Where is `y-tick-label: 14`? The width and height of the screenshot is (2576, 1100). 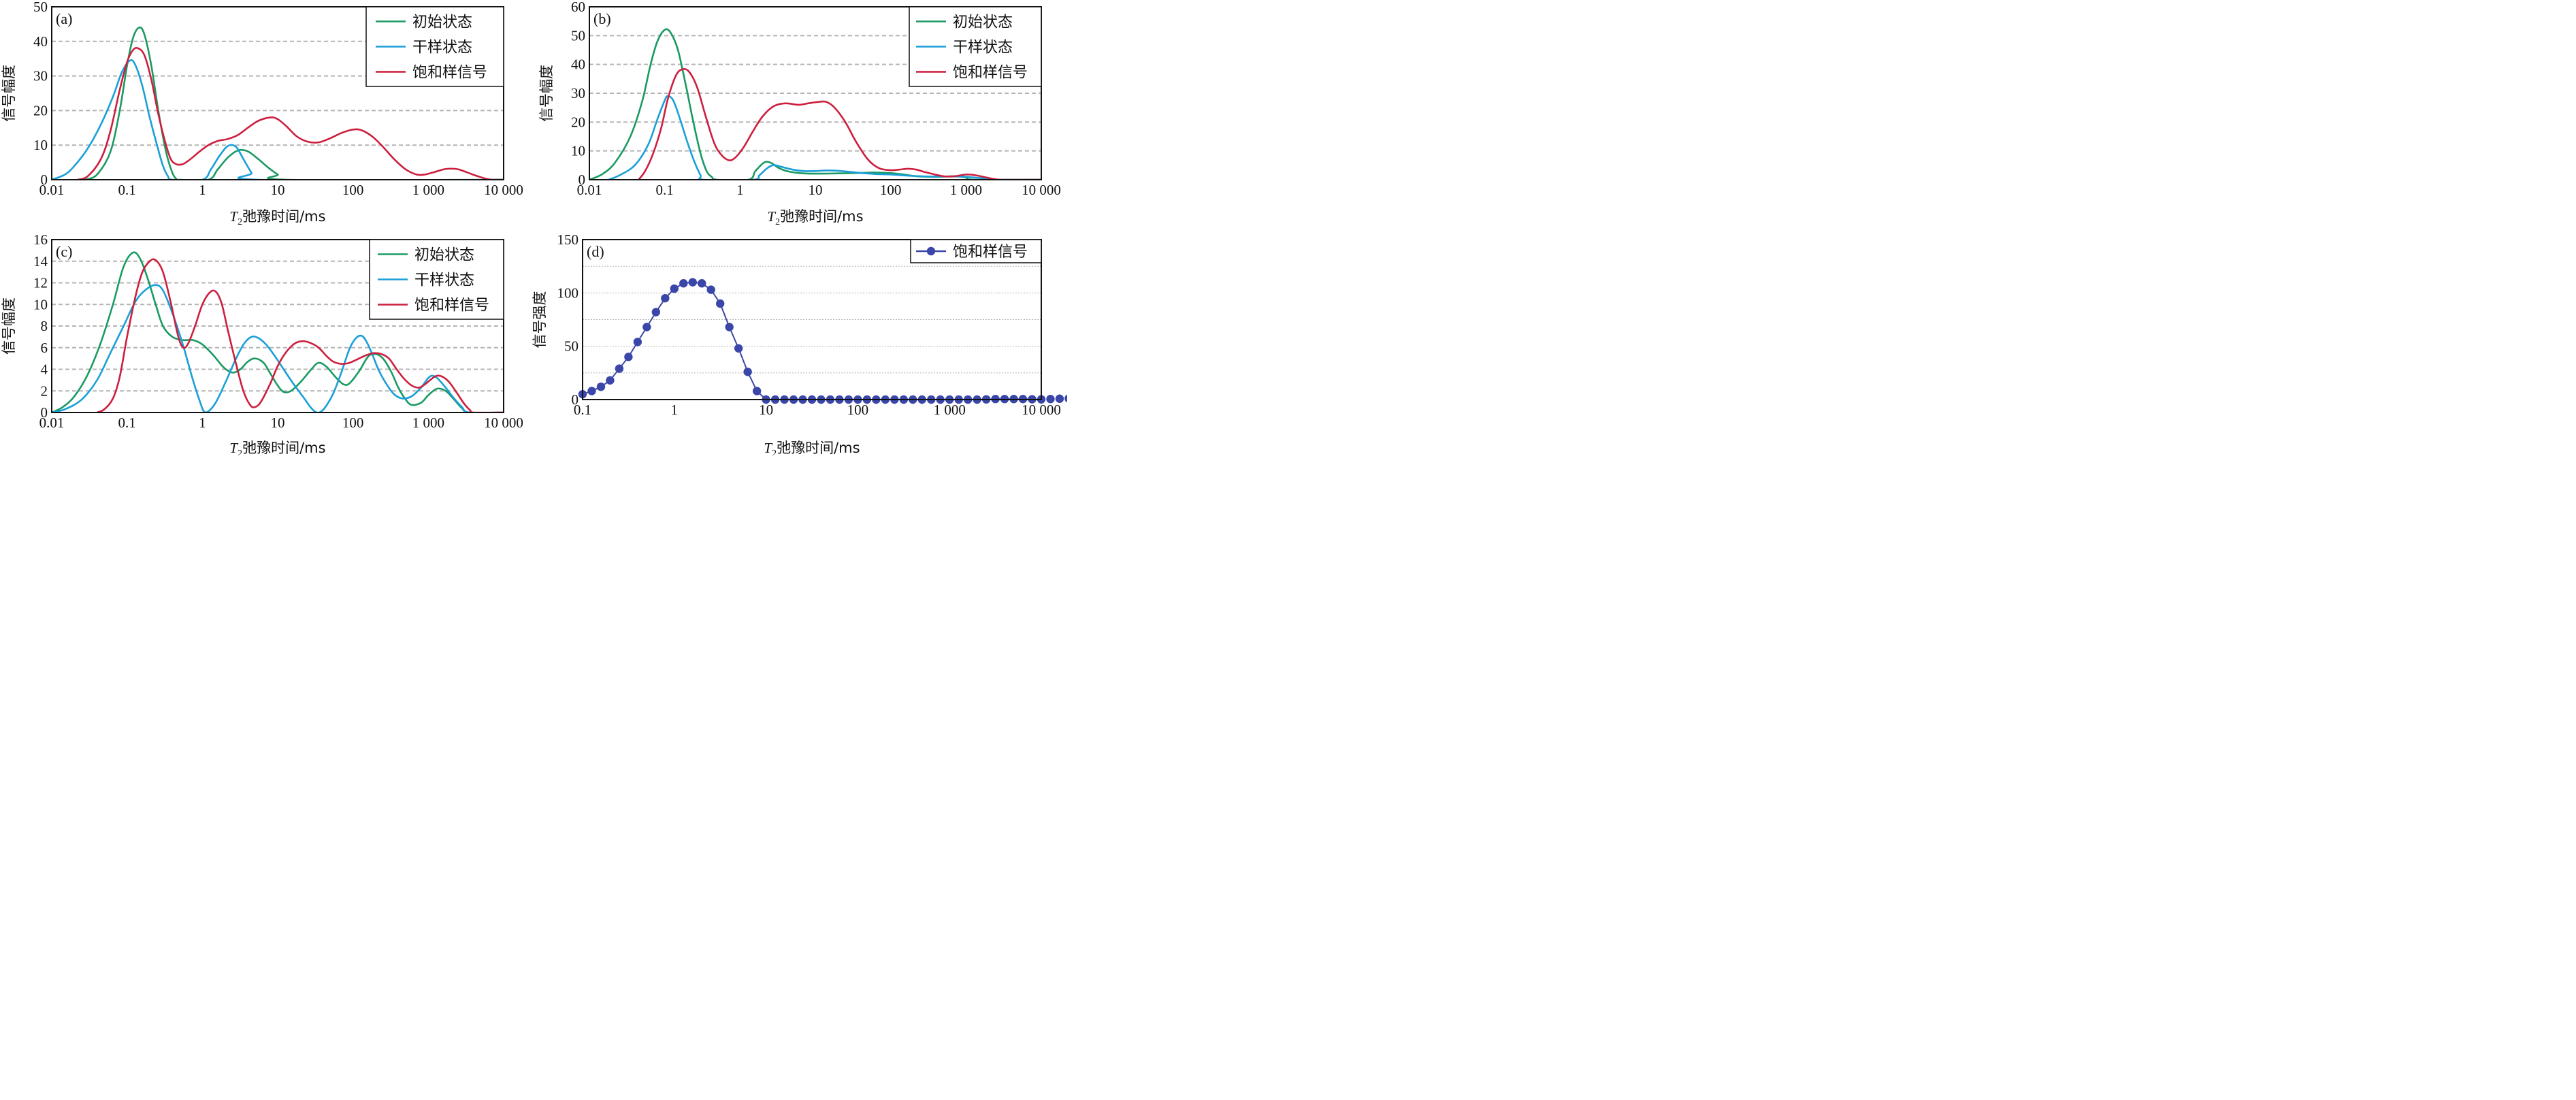 y-tick-label: 14 is located at coordinates (40, 261).